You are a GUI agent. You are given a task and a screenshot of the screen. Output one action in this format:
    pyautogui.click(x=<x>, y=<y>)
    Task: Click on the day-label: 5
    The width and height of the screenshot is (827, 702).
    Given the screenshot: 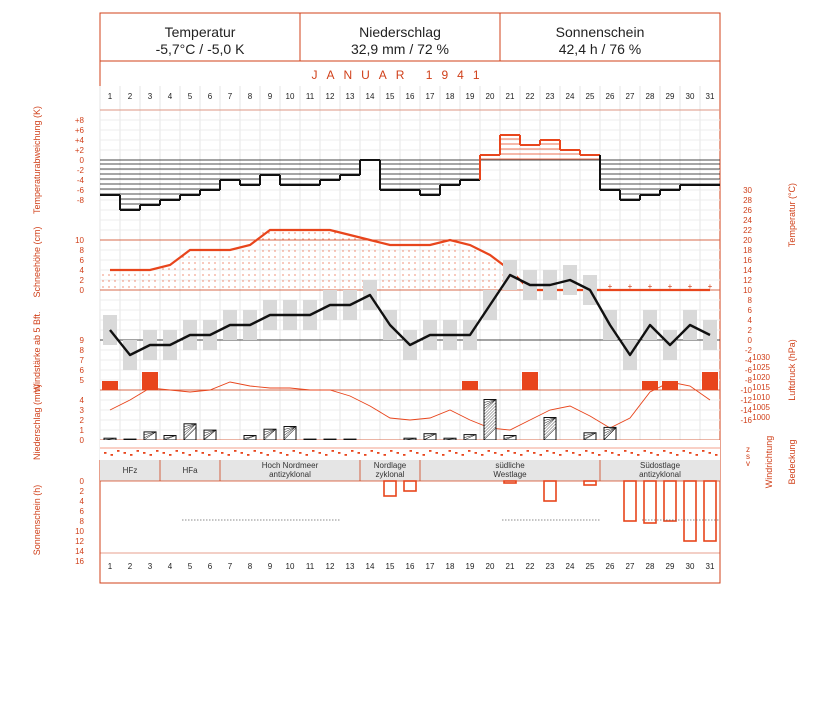 What is the action you would take?
    pyautogui.click(x=190, y=96)
    